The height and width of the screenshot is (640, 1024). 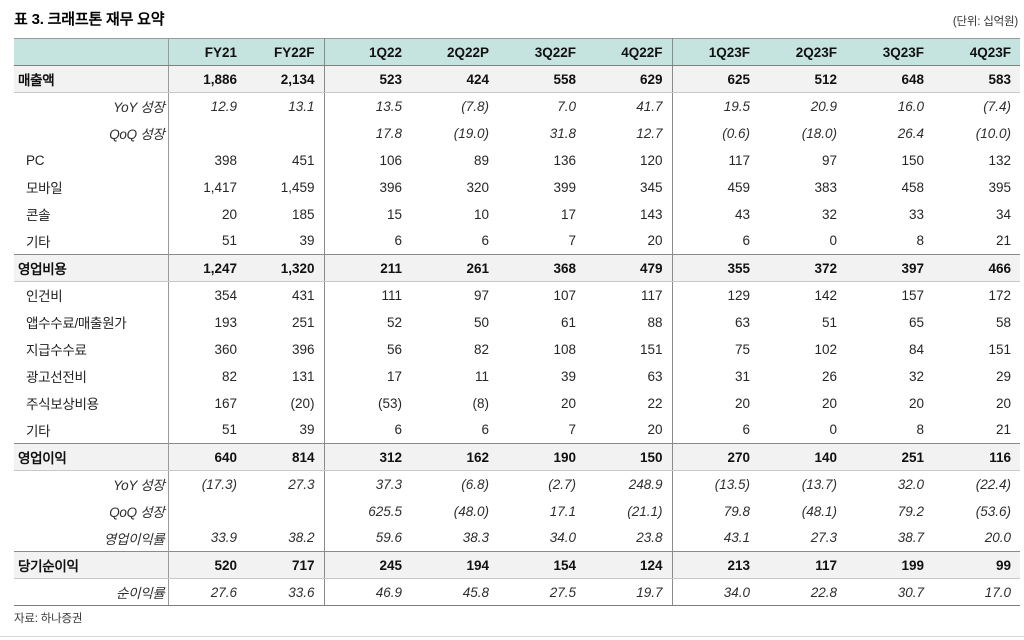 What do you see at coordinates (517, 349) in the screenshot?
I see `table-row: 지급수수료 360 396 56 82 108 151 75 102 84 151` at bounding box center [517, 349].